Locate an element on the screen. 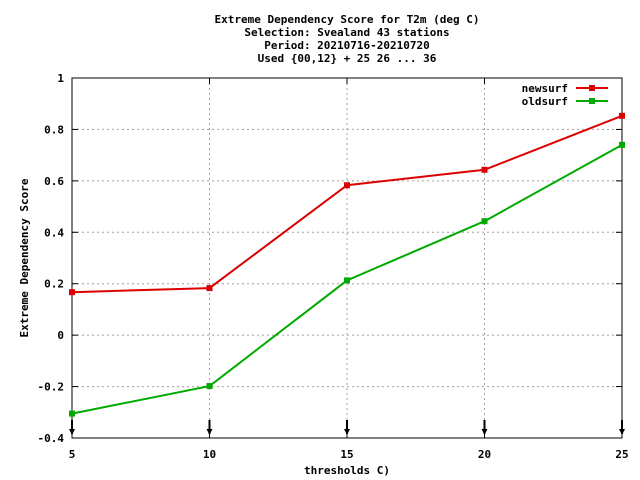  x-tick-label: 10 is located at coordinates (209, 454).